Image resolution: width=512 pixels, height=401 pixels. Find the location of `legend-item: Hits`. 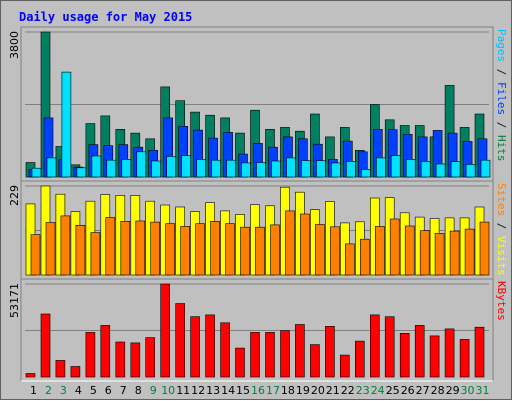

legend-item: Hits is located at coordinates (501, 148).